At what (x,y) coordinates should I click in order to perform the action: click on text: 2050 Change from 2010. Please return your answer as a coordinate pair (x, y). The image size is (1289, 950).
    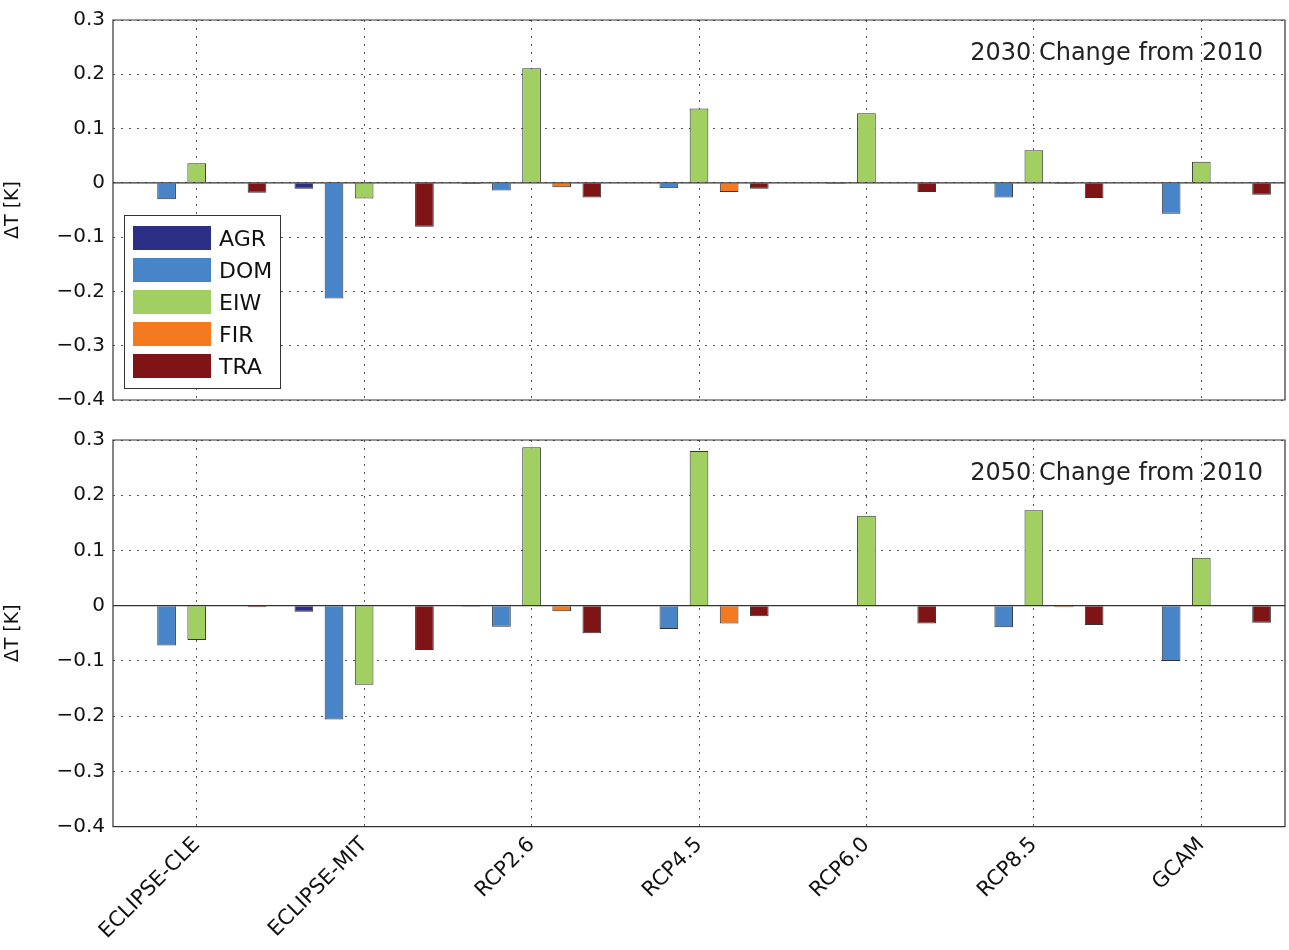
    Looking at the image, I should click on (1116, 472).